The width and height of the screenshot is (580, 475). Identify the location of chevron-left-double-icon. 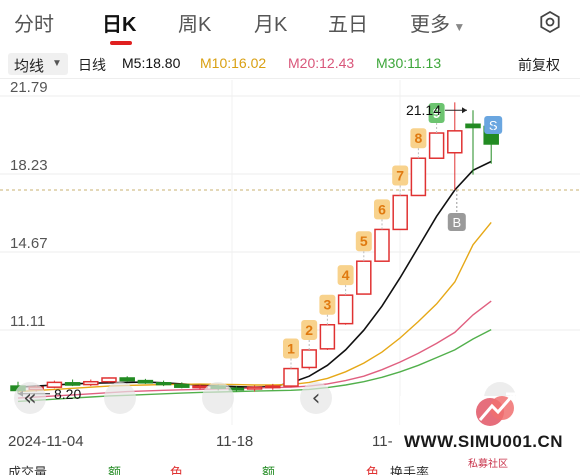
(30, 398).